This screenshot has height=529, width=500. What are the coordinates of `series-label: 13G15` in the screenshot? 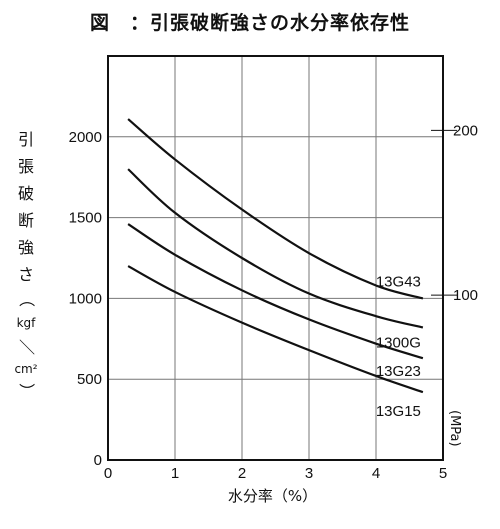 It's located at (398, 411).